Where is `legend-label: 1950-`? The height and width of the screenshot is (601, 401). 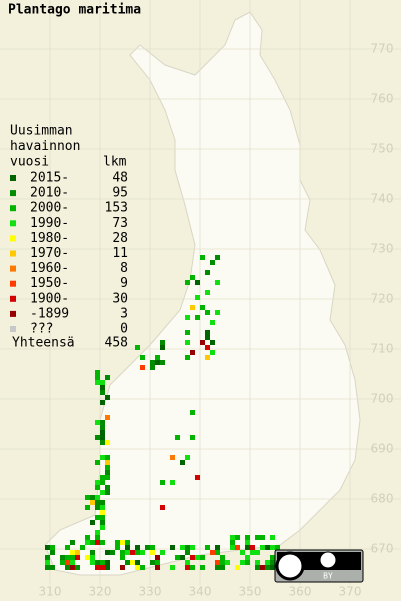 legend-label: 1950- is located at coordinates (49, 283).